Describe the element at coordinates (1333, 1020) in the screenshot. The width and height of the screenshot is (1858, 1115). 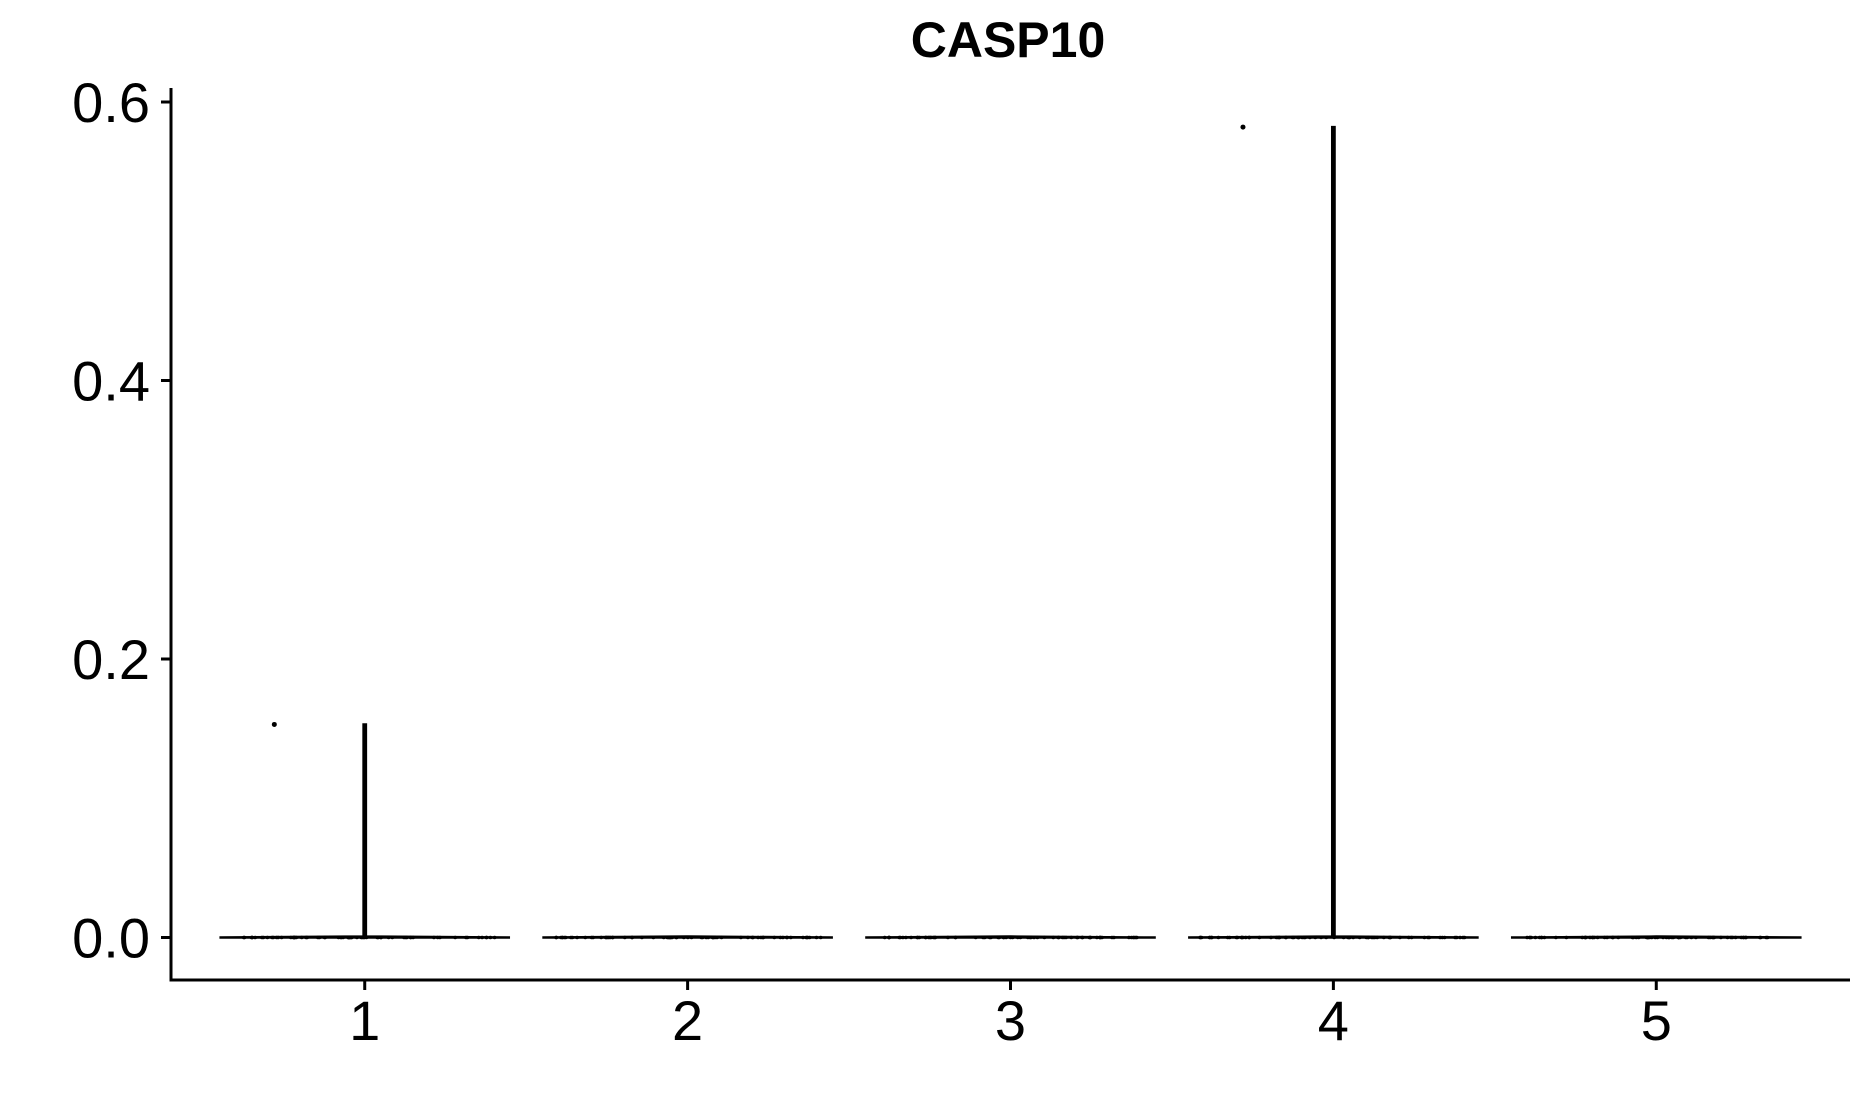
I see `x-tick-label: 4` at that location.